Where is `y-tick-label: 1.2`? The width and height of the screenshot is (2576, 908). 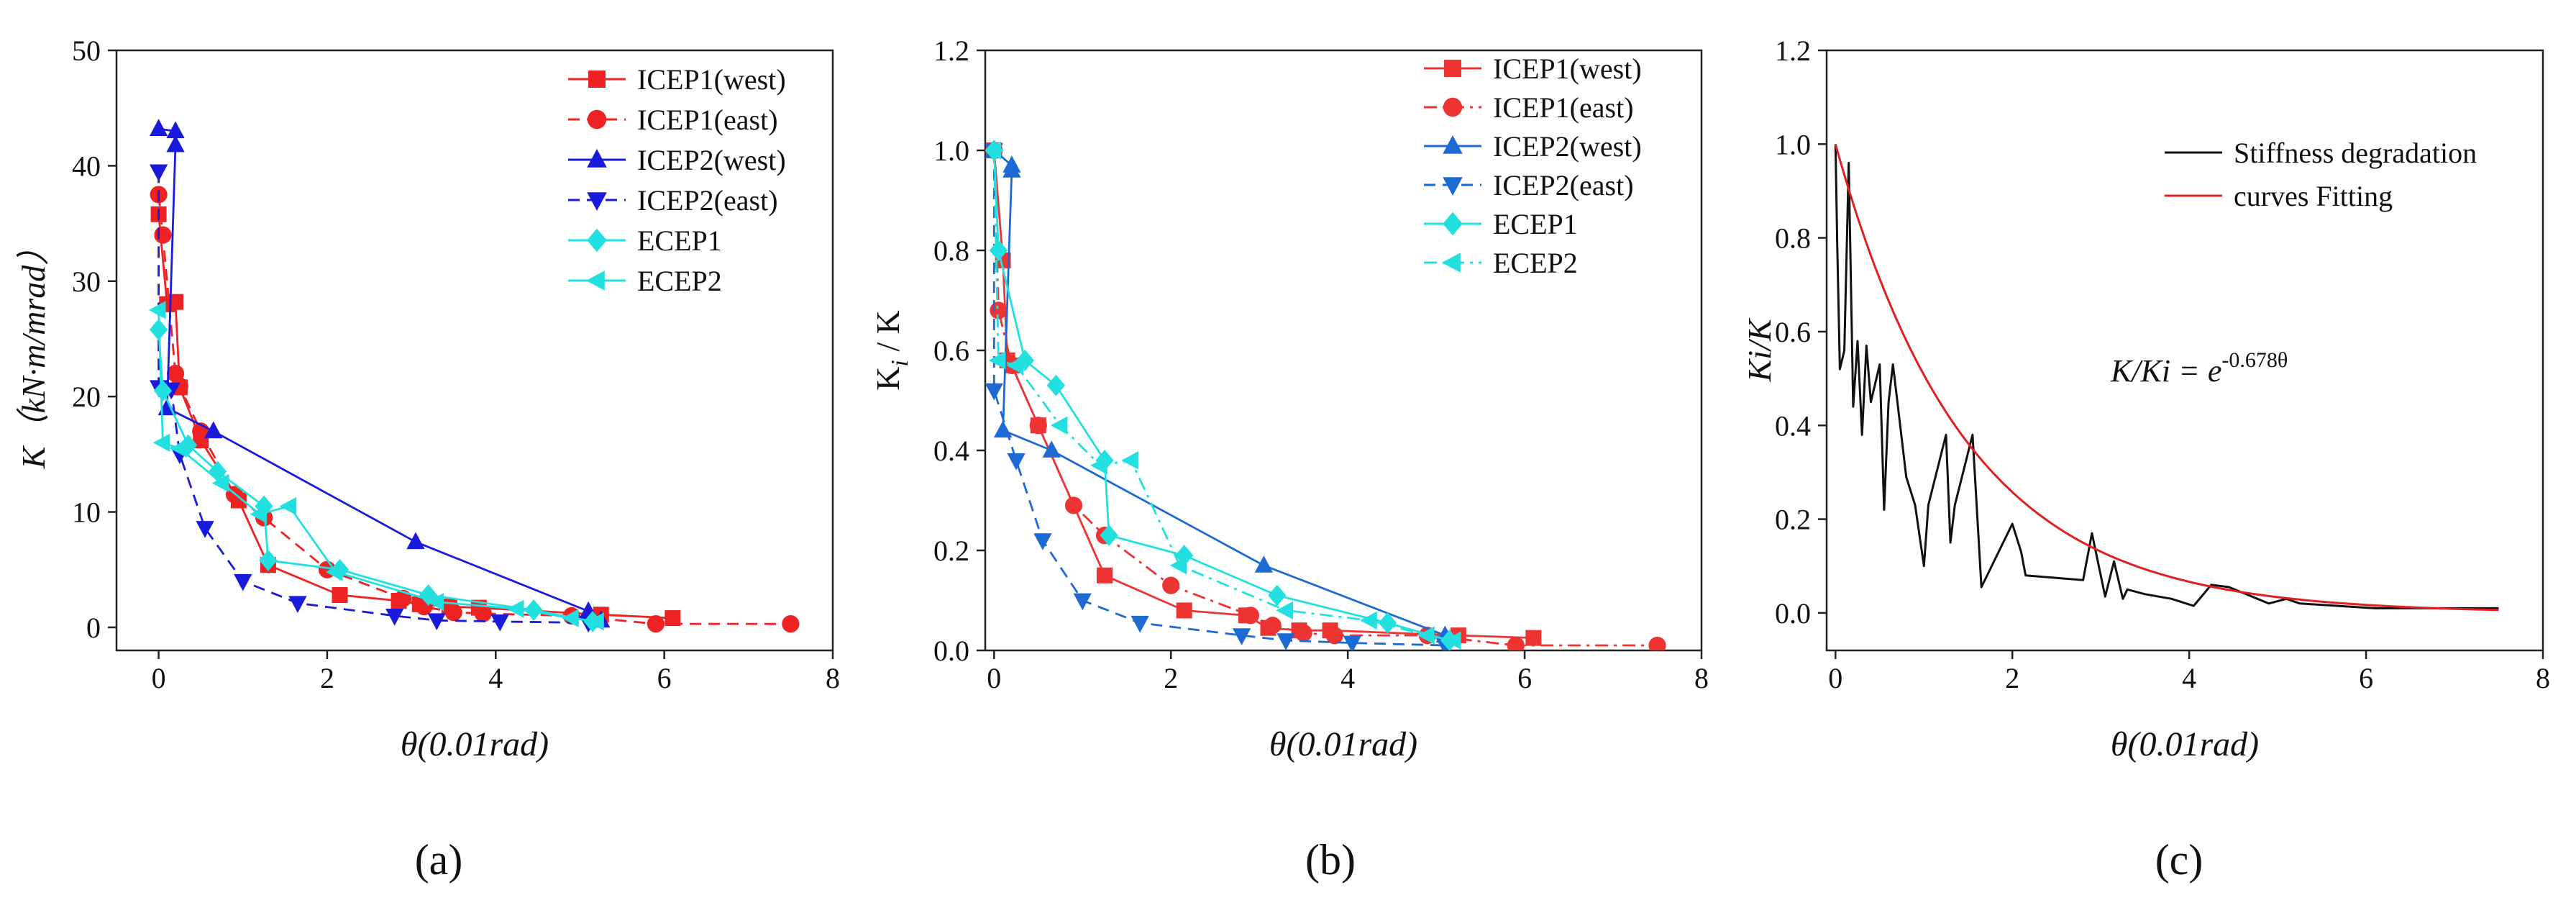 y-tick-label: 1.2 is located at coordinates (951, 51).